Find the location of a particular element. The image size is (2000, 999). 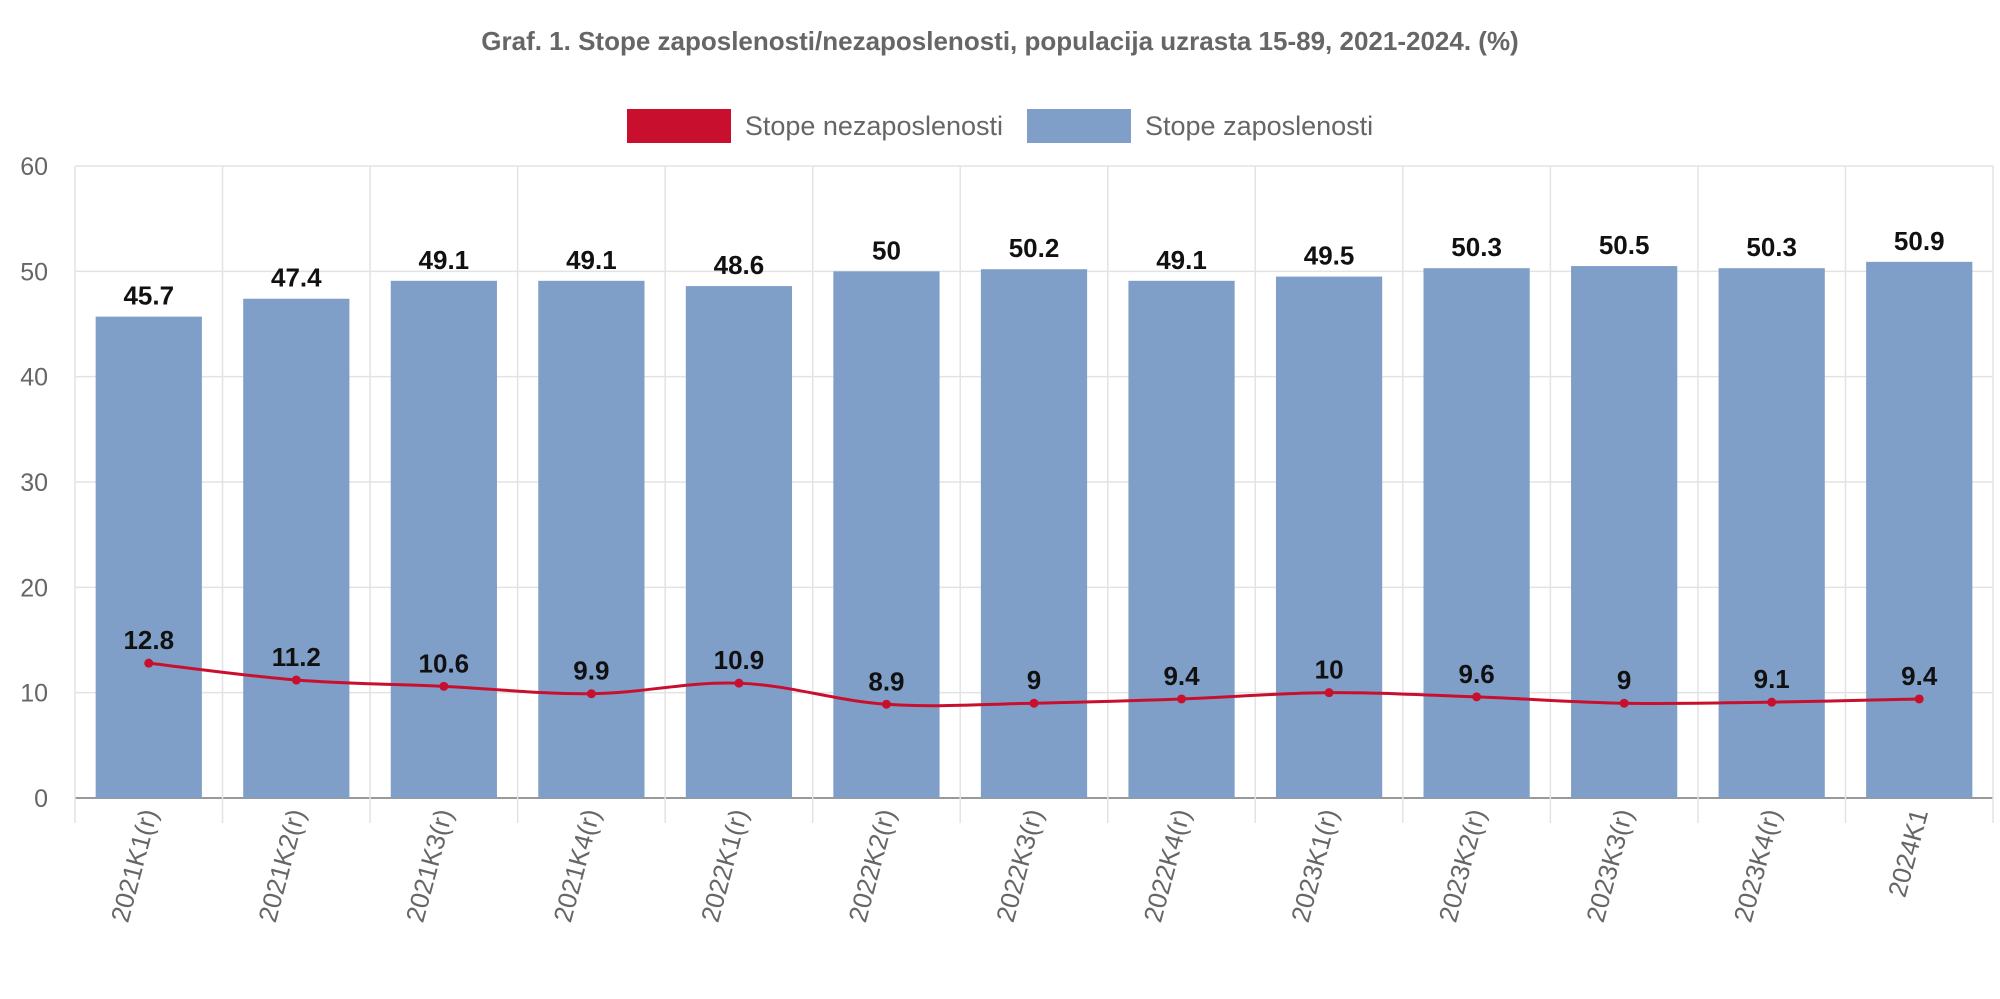

legend-label-unemployment: Stope nezaposlenosti is located at coordinates (874, 125).